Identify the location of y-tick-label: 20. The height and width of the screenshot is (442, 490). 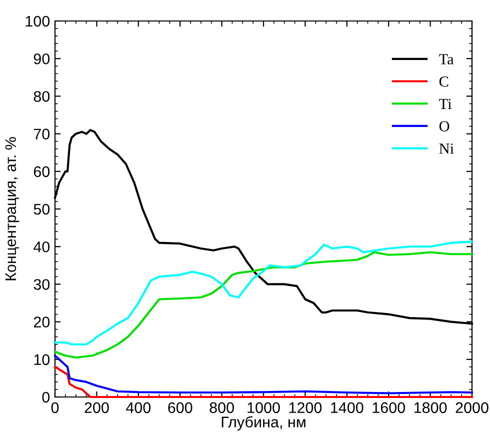
(42, 322).